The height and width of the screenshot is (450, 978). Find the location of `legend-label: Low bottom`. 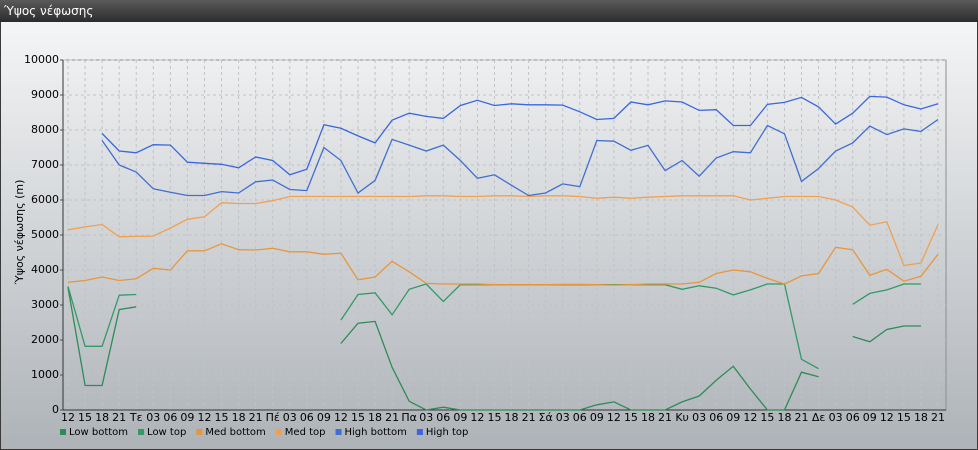

legend-label: Low bottom is located at coordinates (98, 432).